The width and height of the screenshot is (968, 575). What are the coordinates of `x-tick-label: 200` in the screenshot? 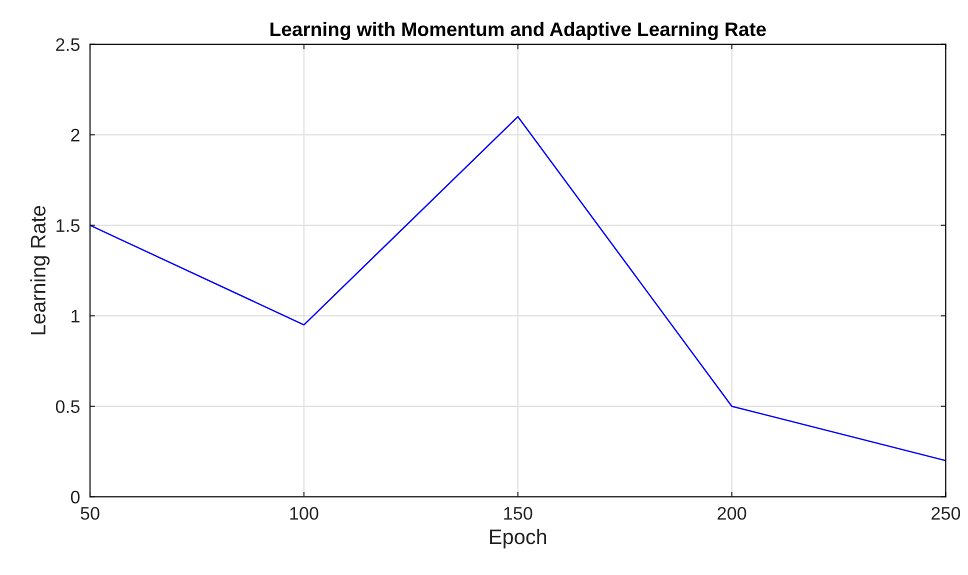 It's located at (732, 513).